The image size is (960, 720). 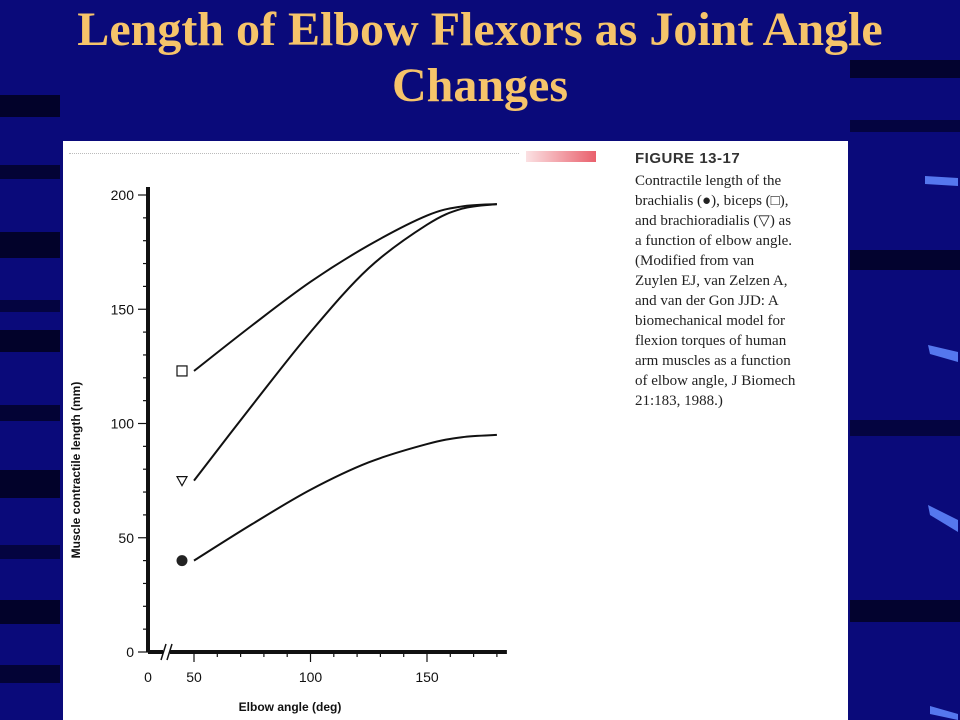 I want to click on series-line-triangle-open, so click(x=345, y=342).